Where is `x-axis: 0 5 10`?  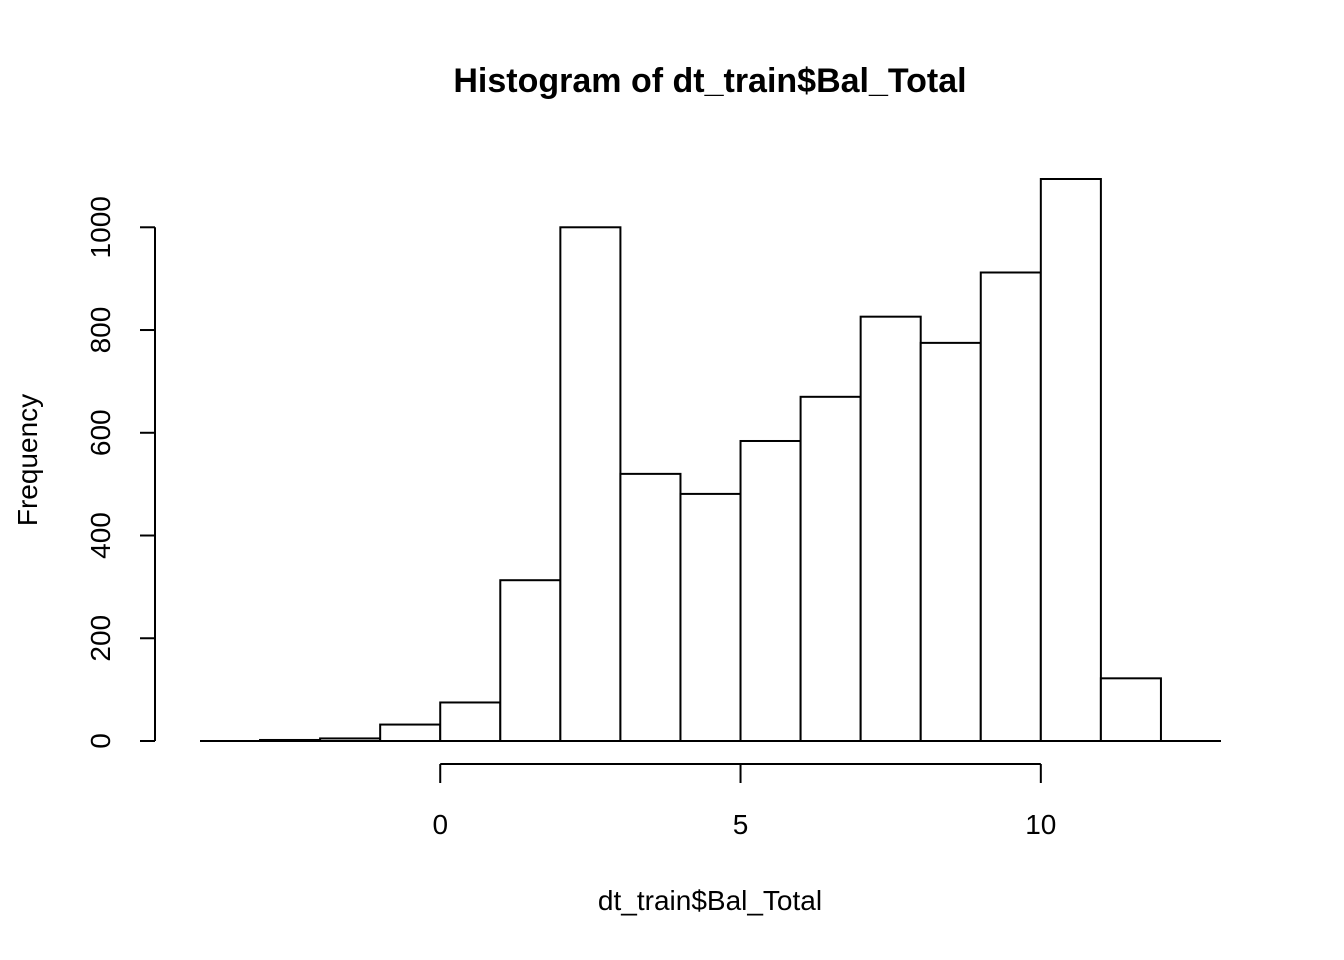
x-axis: 0 5 10 is located at coordinates (744, 801).